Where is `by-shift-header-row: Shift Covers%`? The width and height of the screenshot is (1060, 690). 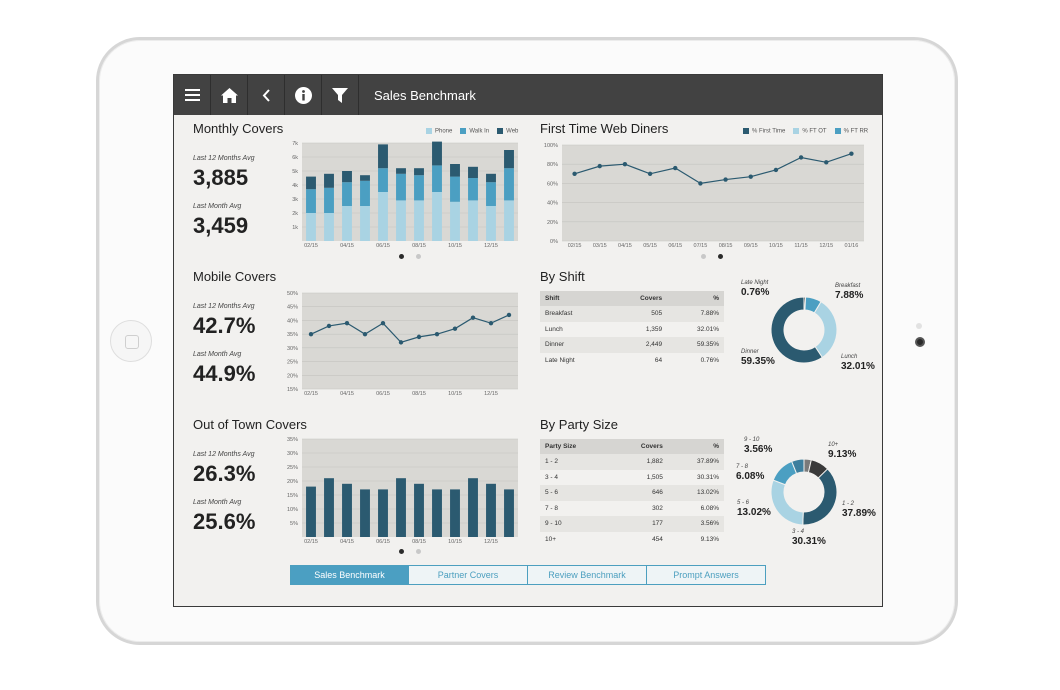 by-shift-header-row: Shift Covers% is located at coordinates (632, 298).